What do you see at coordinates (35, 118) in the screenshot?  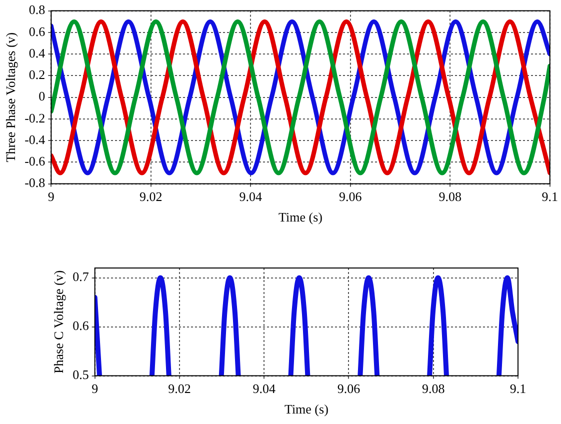 I see `y-tick-label: -0.2` at bounding box center [35, 118].